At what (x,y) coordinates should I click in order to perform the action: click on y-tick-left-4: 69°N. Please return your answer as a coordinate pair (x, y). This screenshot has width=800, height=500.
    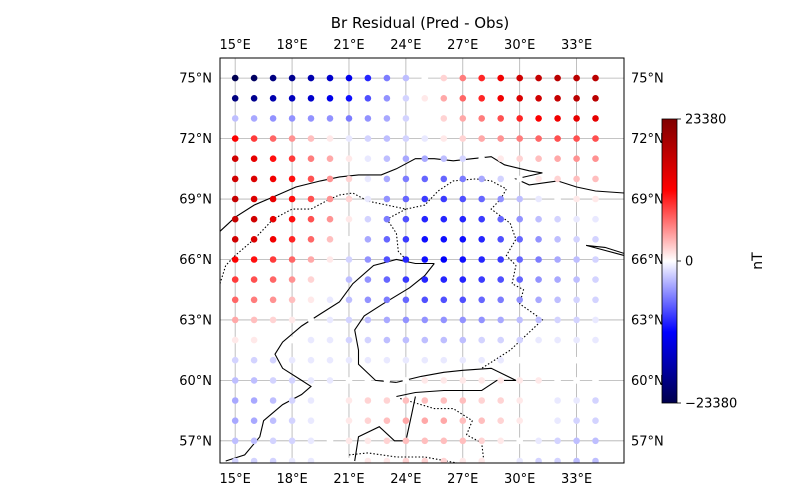
    Looking at the image, I should click on (195, 200).